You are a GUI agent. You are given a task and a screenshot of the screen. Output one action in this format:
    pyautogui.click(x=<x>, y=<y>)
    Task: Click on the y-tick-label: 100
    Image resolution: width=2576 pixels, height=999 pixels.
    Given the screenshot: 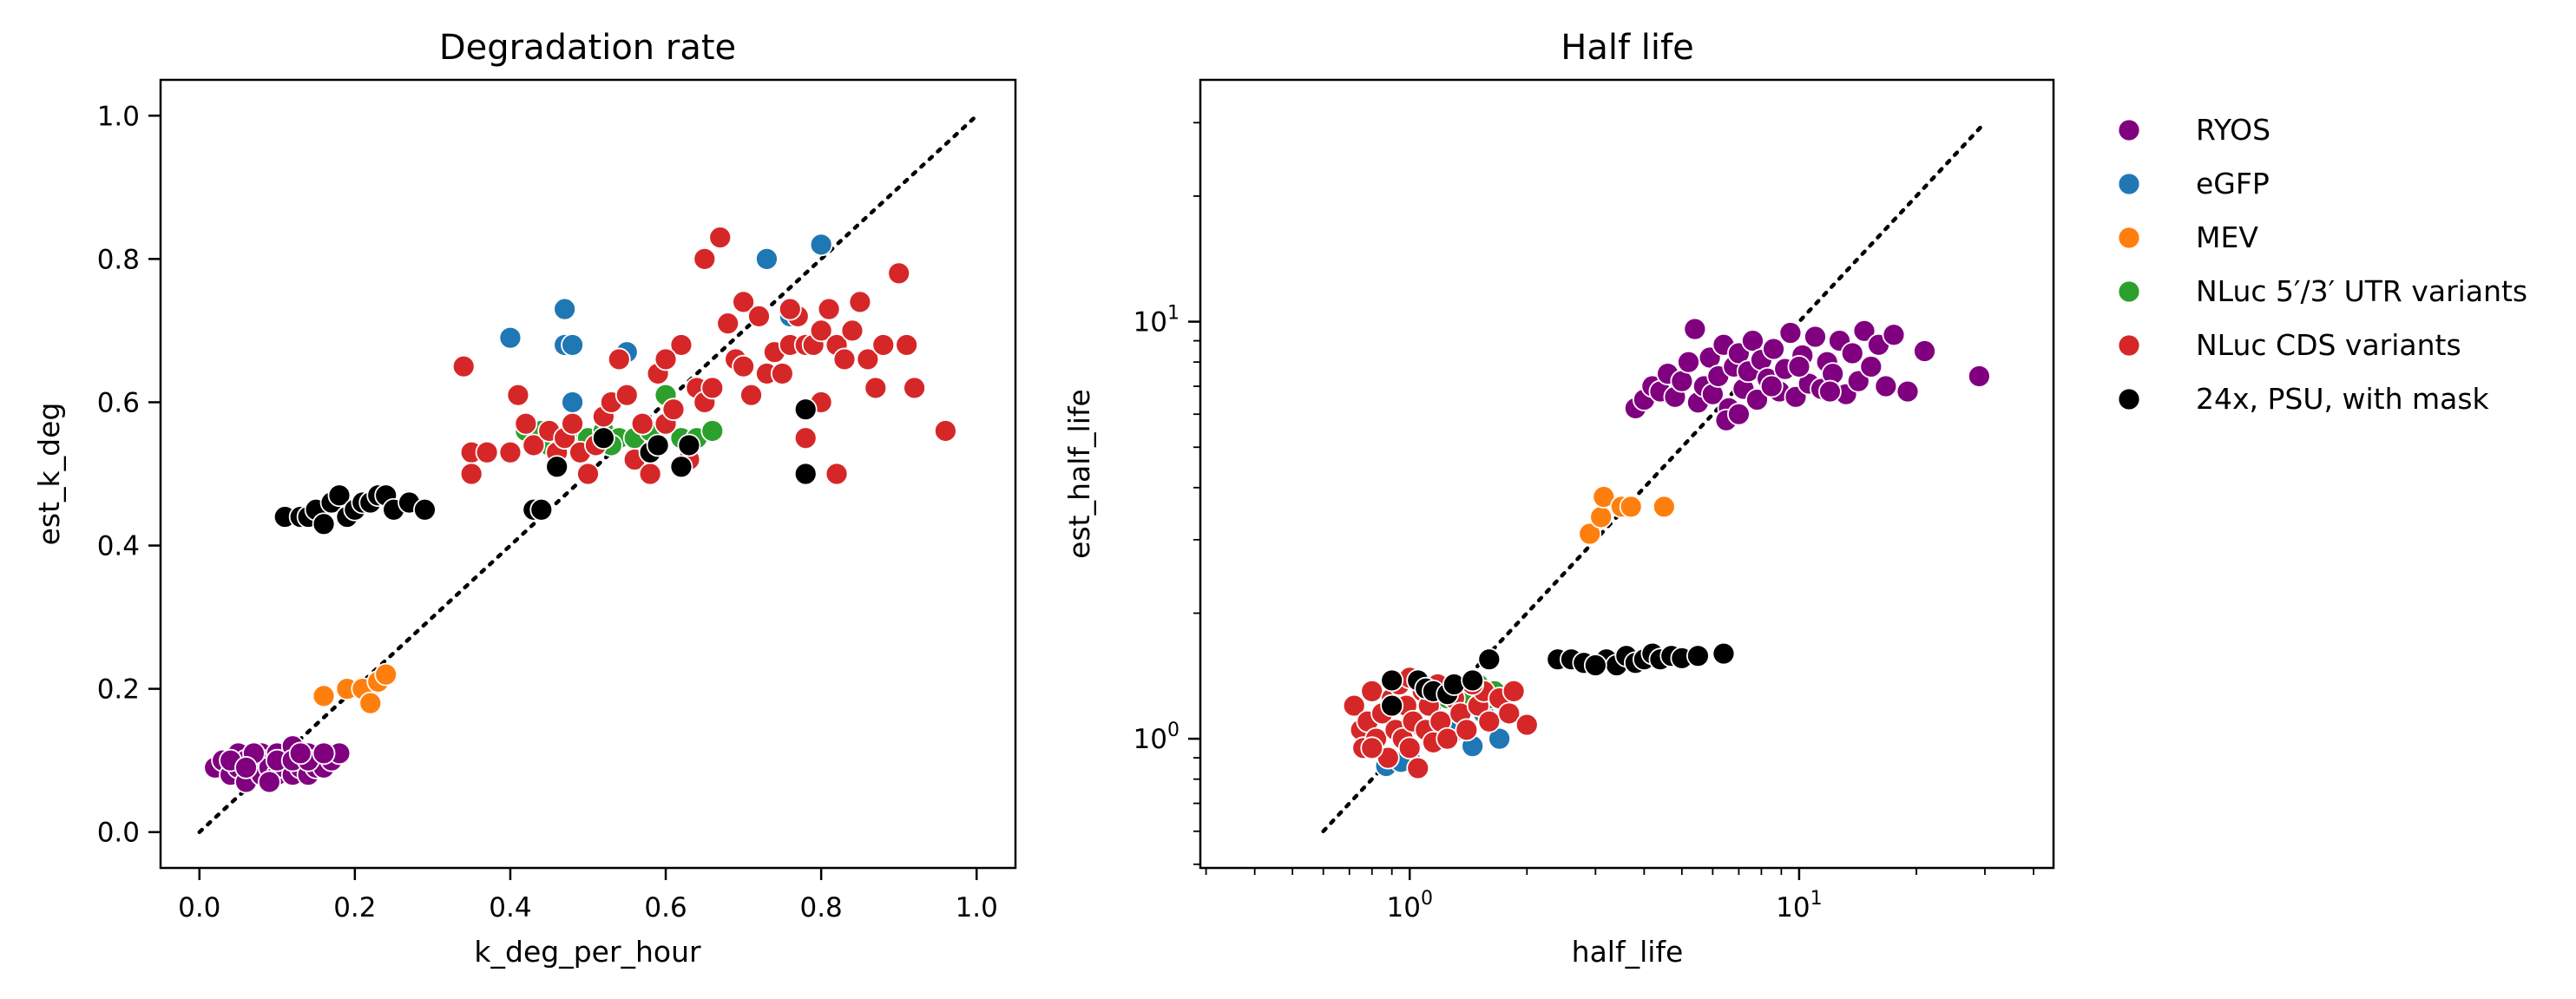 What is the action you would take?
    pyautogui.click(x=1157, y=737)
    